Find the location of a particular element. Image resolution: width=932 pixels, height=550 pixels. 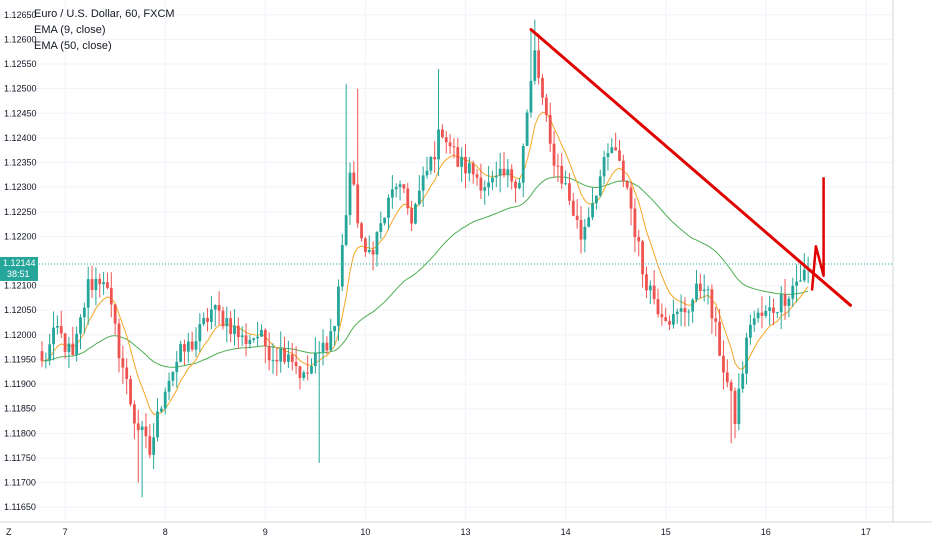

symbol-title: Euro / U.S. Dollar, 60, FXCM is located at coordinates (104, 14).